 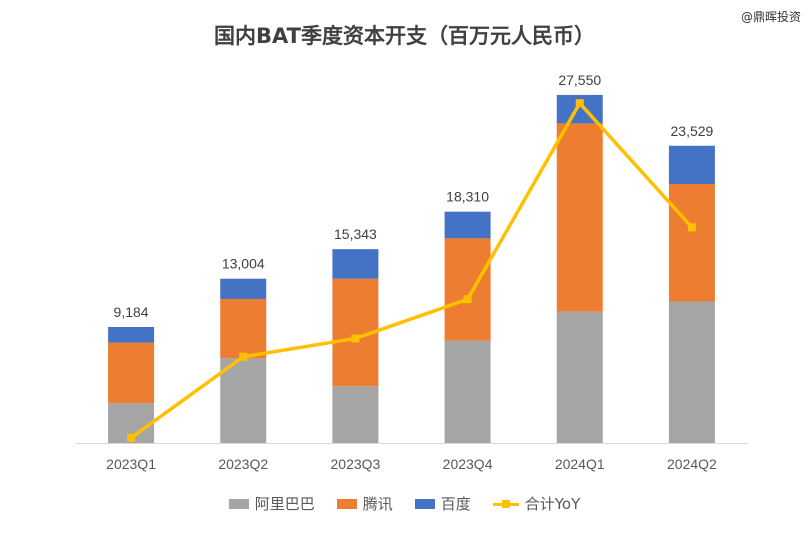 I want to click on bar-segment-tencent-2023Q4, so click(x=467, y=289).